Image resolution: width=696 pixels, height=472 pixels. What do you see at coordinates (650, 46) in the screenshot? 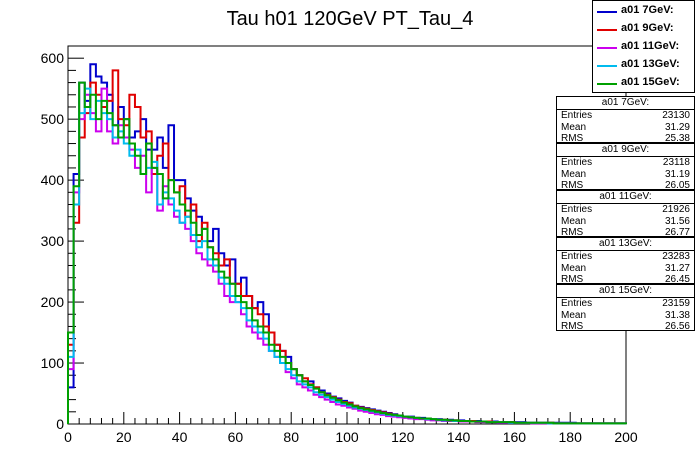
I see `legend-label: a01 11GeV:` at bounding box center [650, 46].